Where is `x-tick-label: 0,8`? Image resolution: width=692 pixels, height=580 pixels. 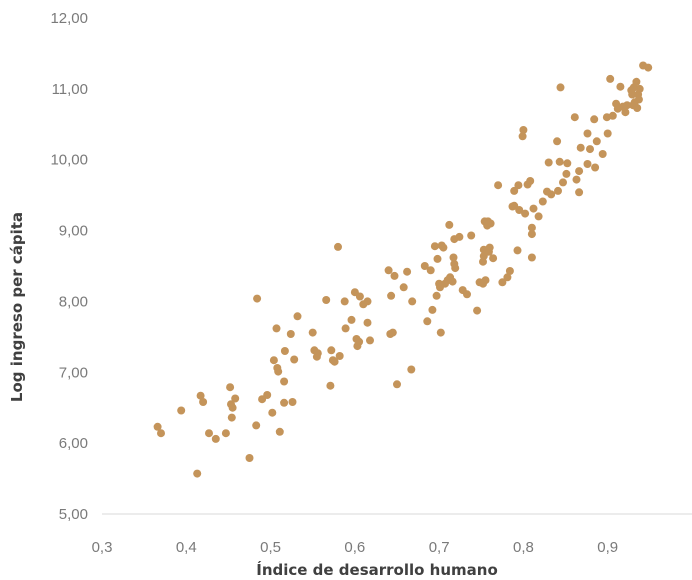
x-tick-label: 0,8 is located at coordinates (523, 547).